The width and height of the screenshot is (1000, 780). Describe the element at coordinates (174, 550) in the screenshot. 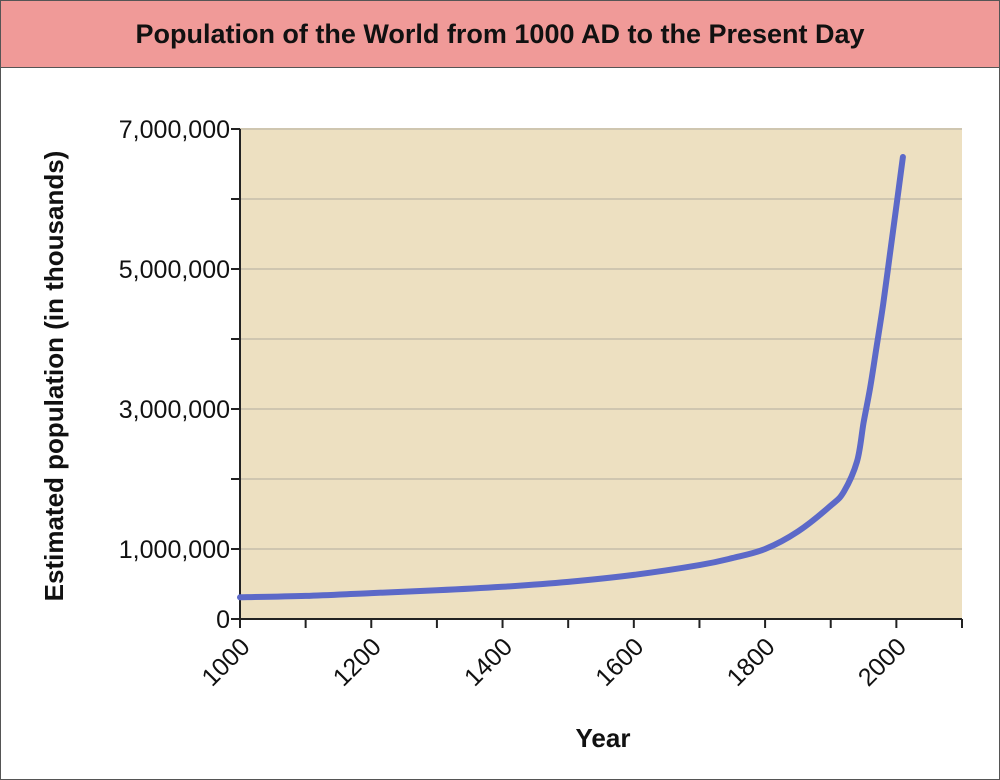

I see `y-tick-label: 1,000,000` at that location.